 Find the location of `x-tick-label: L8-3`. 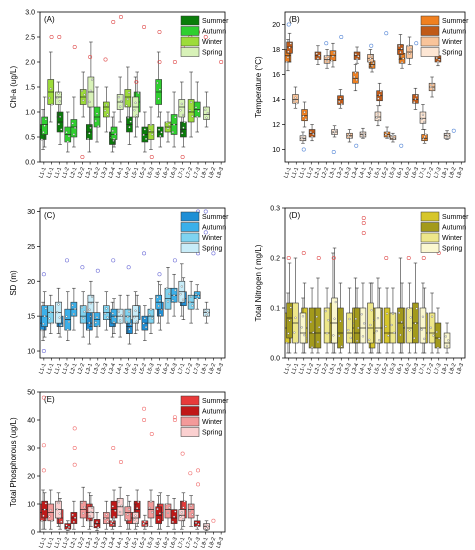

x-tick-label: L8-3 is located at coordinates (460, 369).